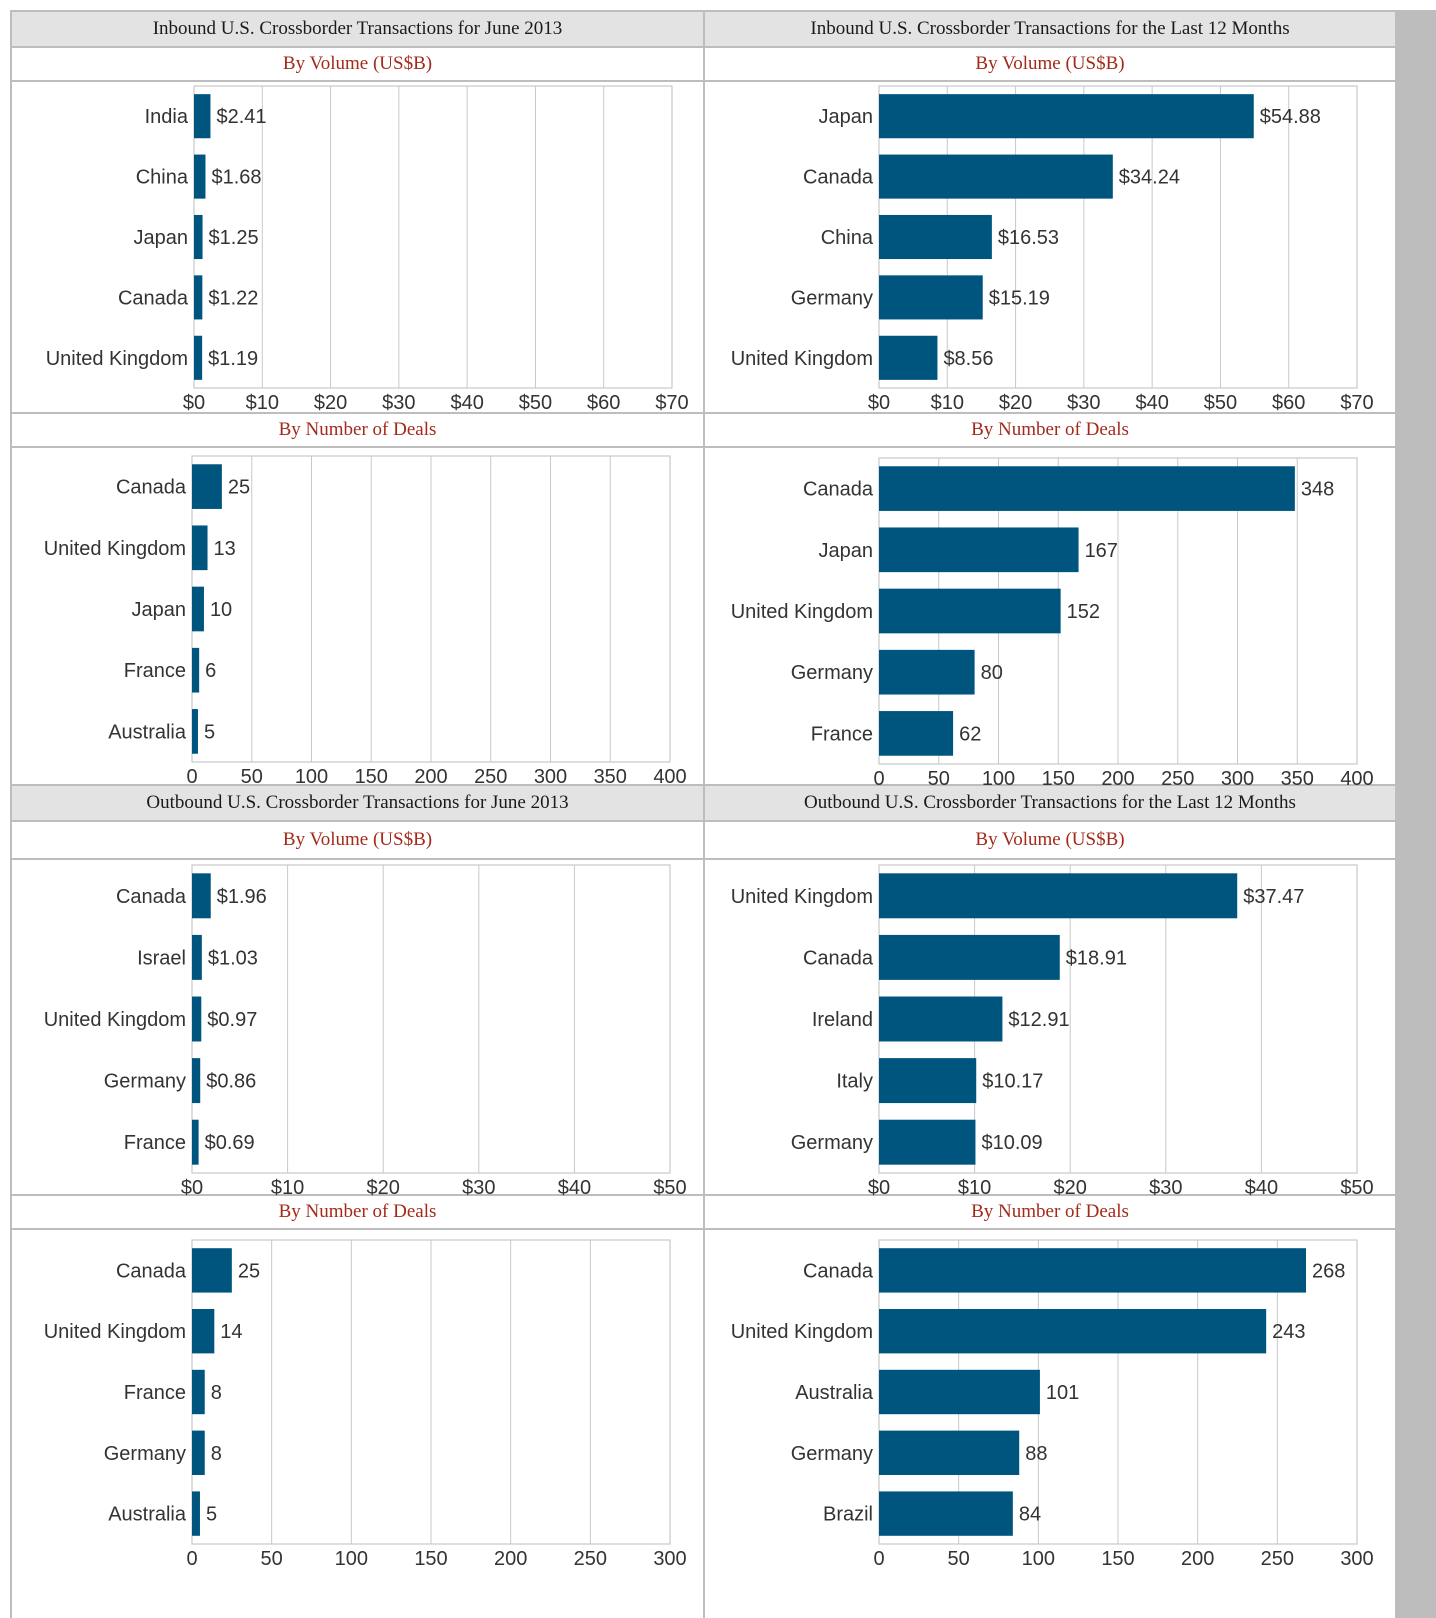 This screenshot has width=1436, height=1618. I want to click on chart-3-1-value-label: 84, so click(1030, 1515).